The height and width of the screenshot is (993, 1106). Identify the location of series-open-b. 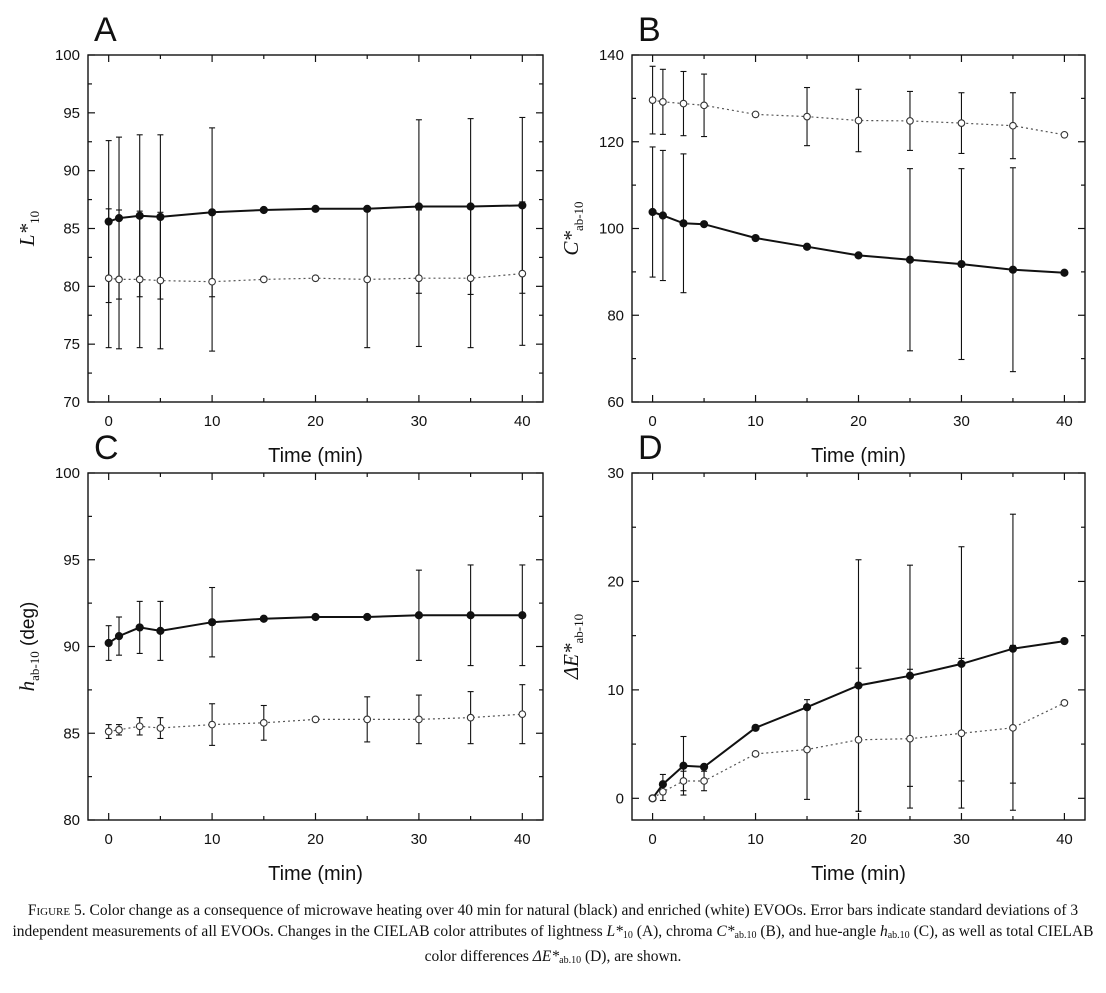
(858, 112).